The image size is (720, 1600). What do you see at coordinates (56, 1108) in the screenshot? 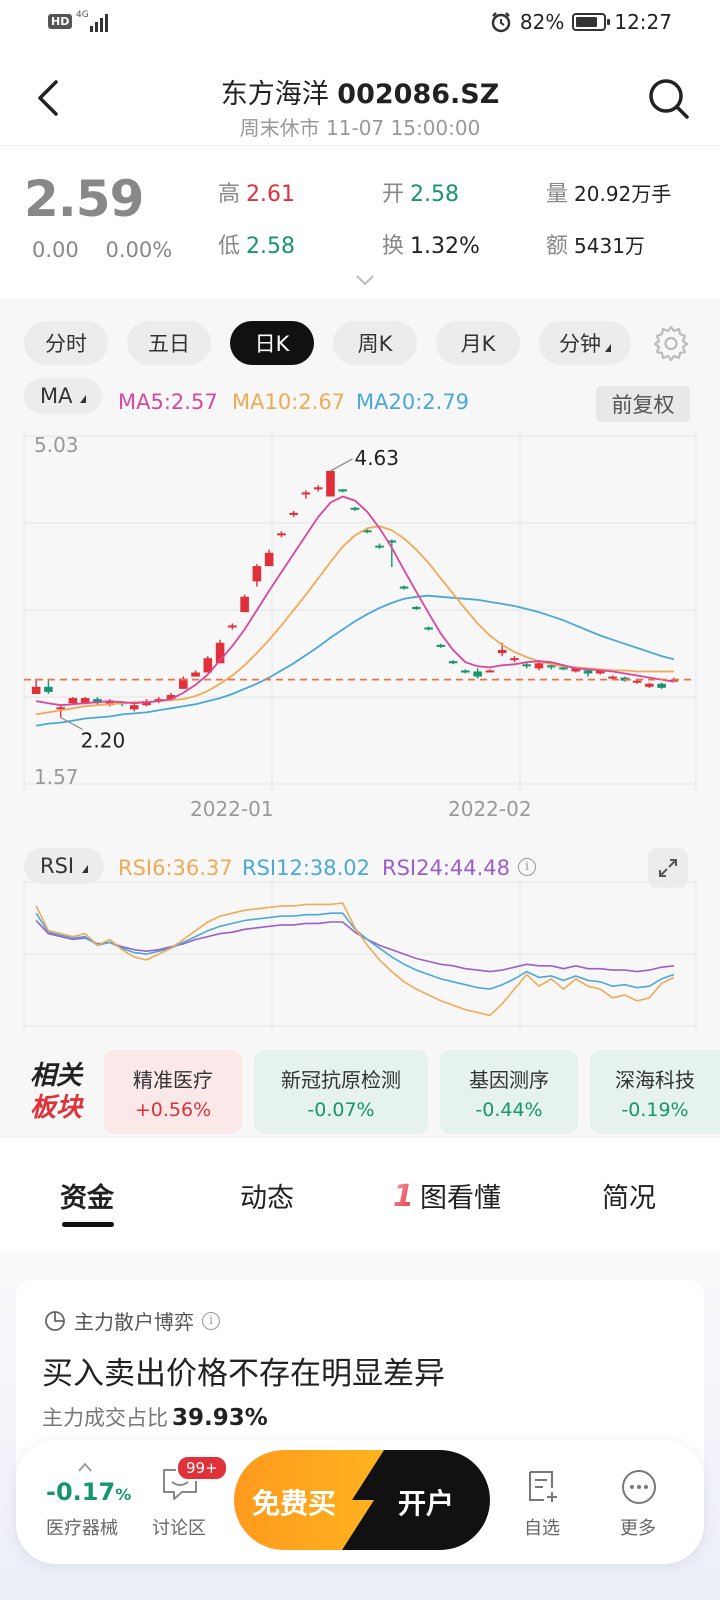
I see `related-title-line2: 板块` at bounding box center [56, 1108].